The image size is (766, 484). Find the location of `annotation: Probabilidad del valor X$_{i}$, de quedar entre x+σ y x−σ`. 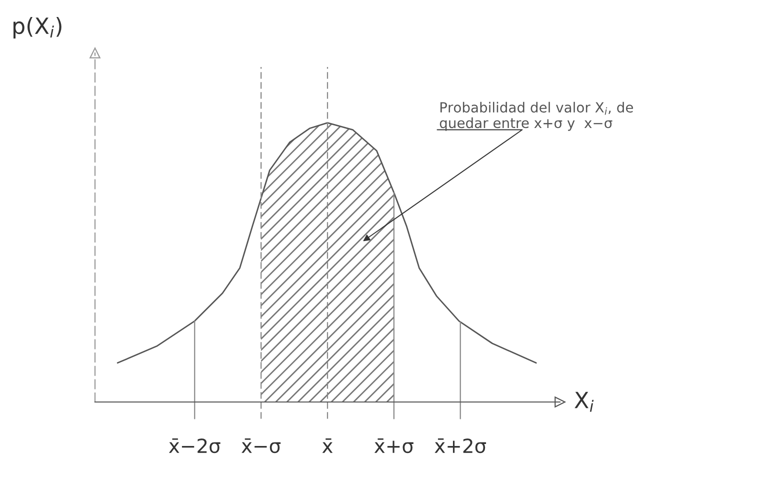

annotation: Probabilidad del valor X$_{i}$, de quedar entre x+σ y x−σ is located at coordinates (536, 116).